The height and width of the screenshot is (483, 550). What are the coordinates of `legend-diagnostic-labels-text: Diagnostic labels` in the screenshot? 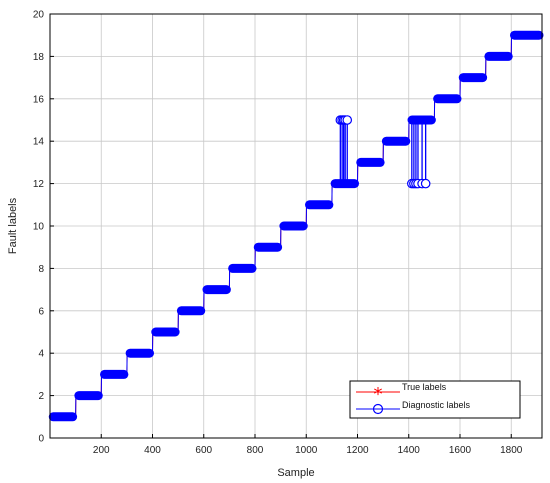 It's located at (436, 405).